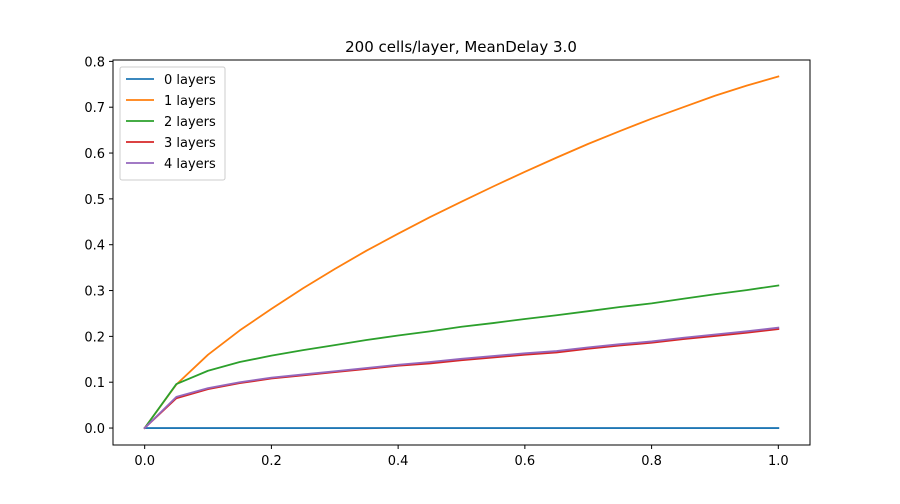  Describe the element at coordinates (94, 108) in the screenshot. I see `y-tick-label: 0.7` at that location.